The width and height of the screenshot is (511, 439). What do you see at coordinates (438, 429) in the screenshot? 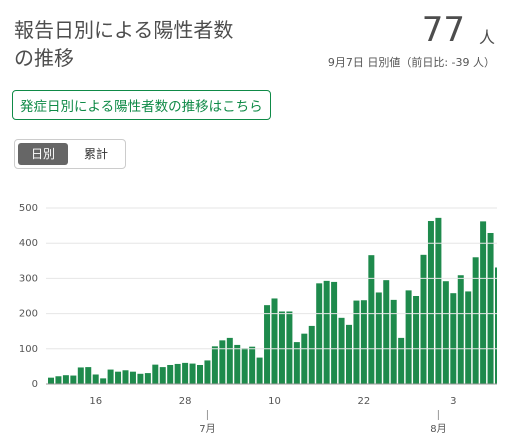
I see `month-label: 8月` at bounding box center [438, 429].